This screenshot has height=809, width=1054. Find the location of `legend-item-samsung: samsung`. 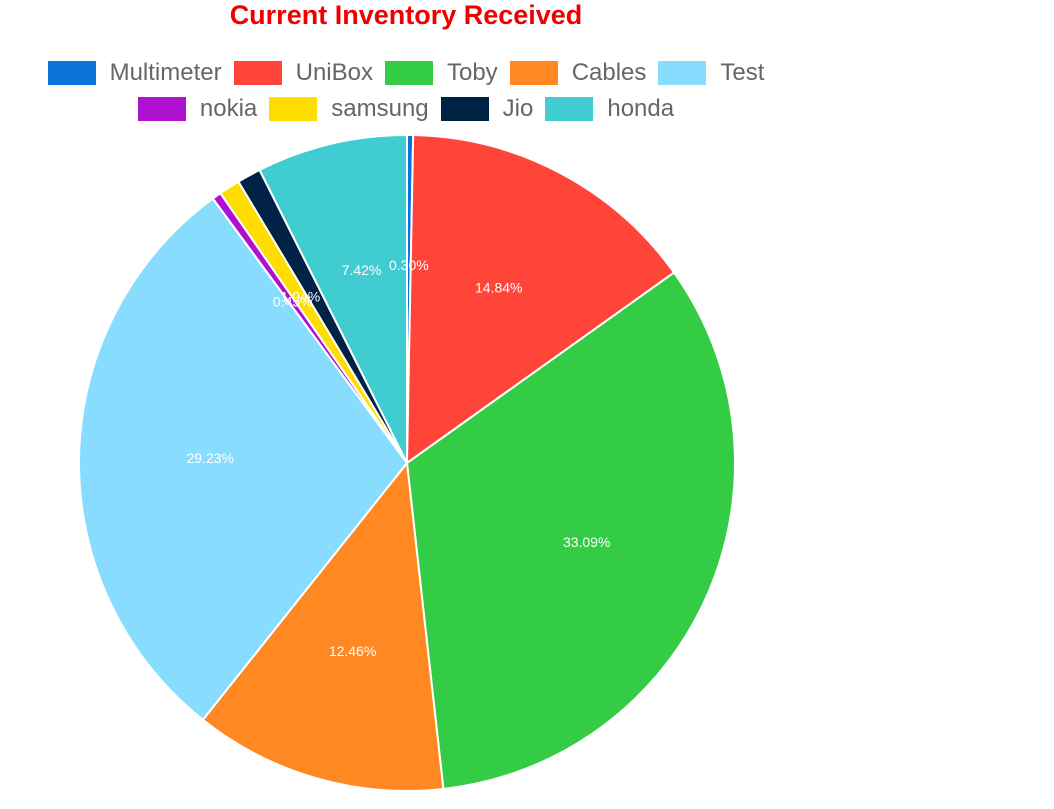

legend-item-samsung: samsung is located at coordinates (349, 109).